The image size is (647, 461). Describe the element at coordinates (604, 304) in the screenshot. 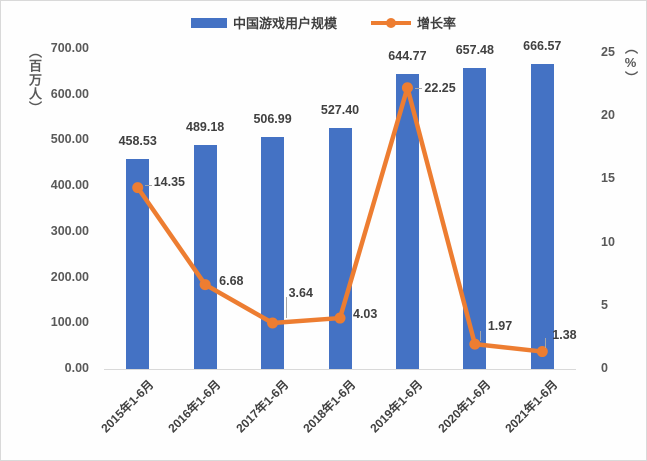

I see `right-axis-tick-label: 5` at that location.